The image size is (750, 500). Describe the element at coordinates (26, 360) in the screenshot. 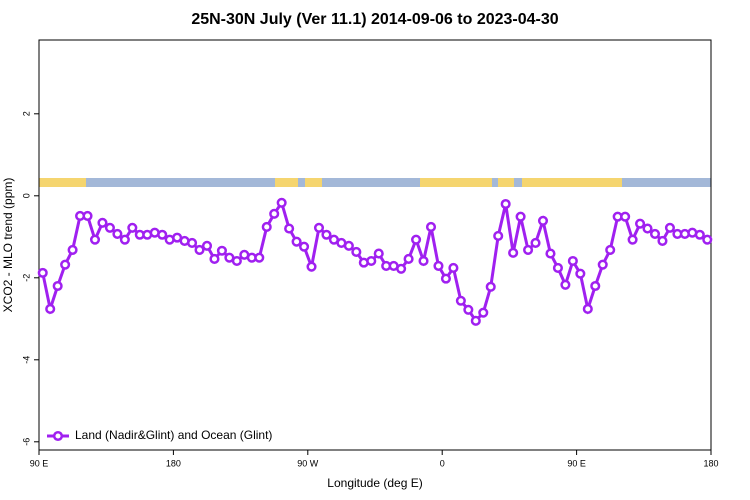

I see `y-tick-label: -4` at that location.